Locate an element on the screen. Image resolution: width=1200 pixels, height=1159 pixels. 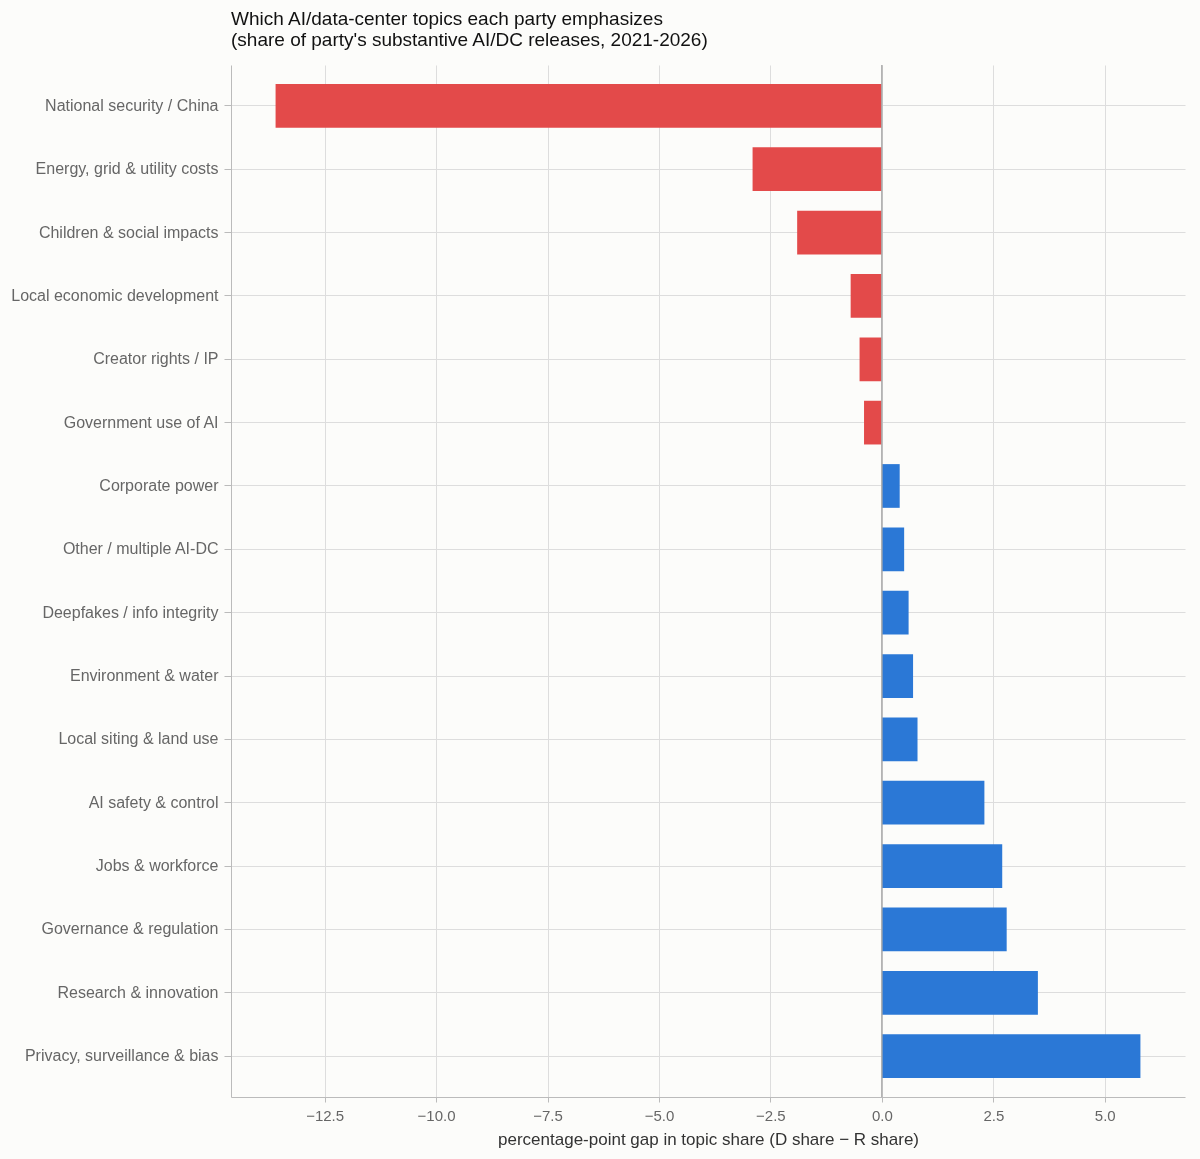
chart-title: Which AI/data-center topics each party emphasizes (share of party's substantive AI/DC releases, 2021-2026) is located at coordinates (469, 29).